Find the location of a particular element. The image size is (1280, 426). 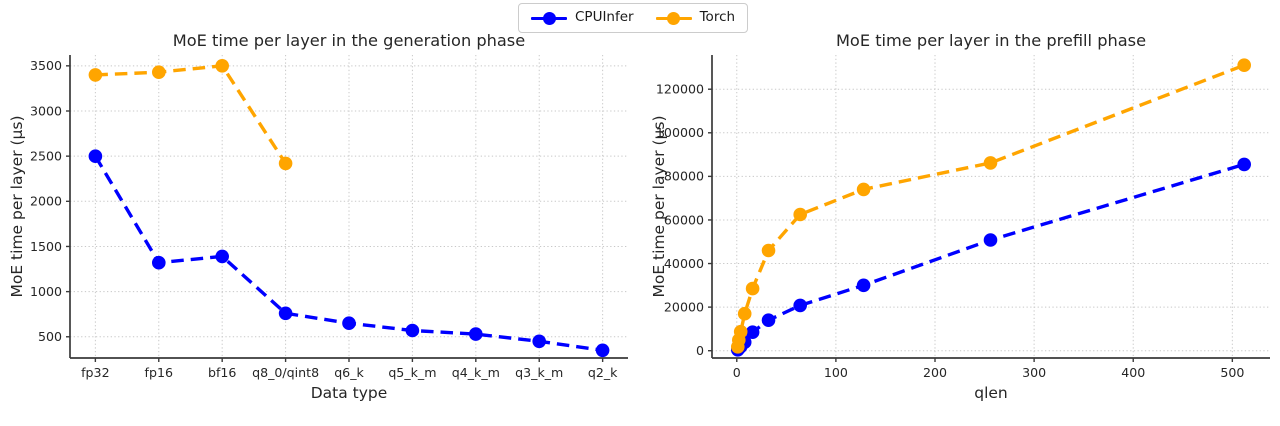

svg-text: 80000 is located at coordinates (684, 176).